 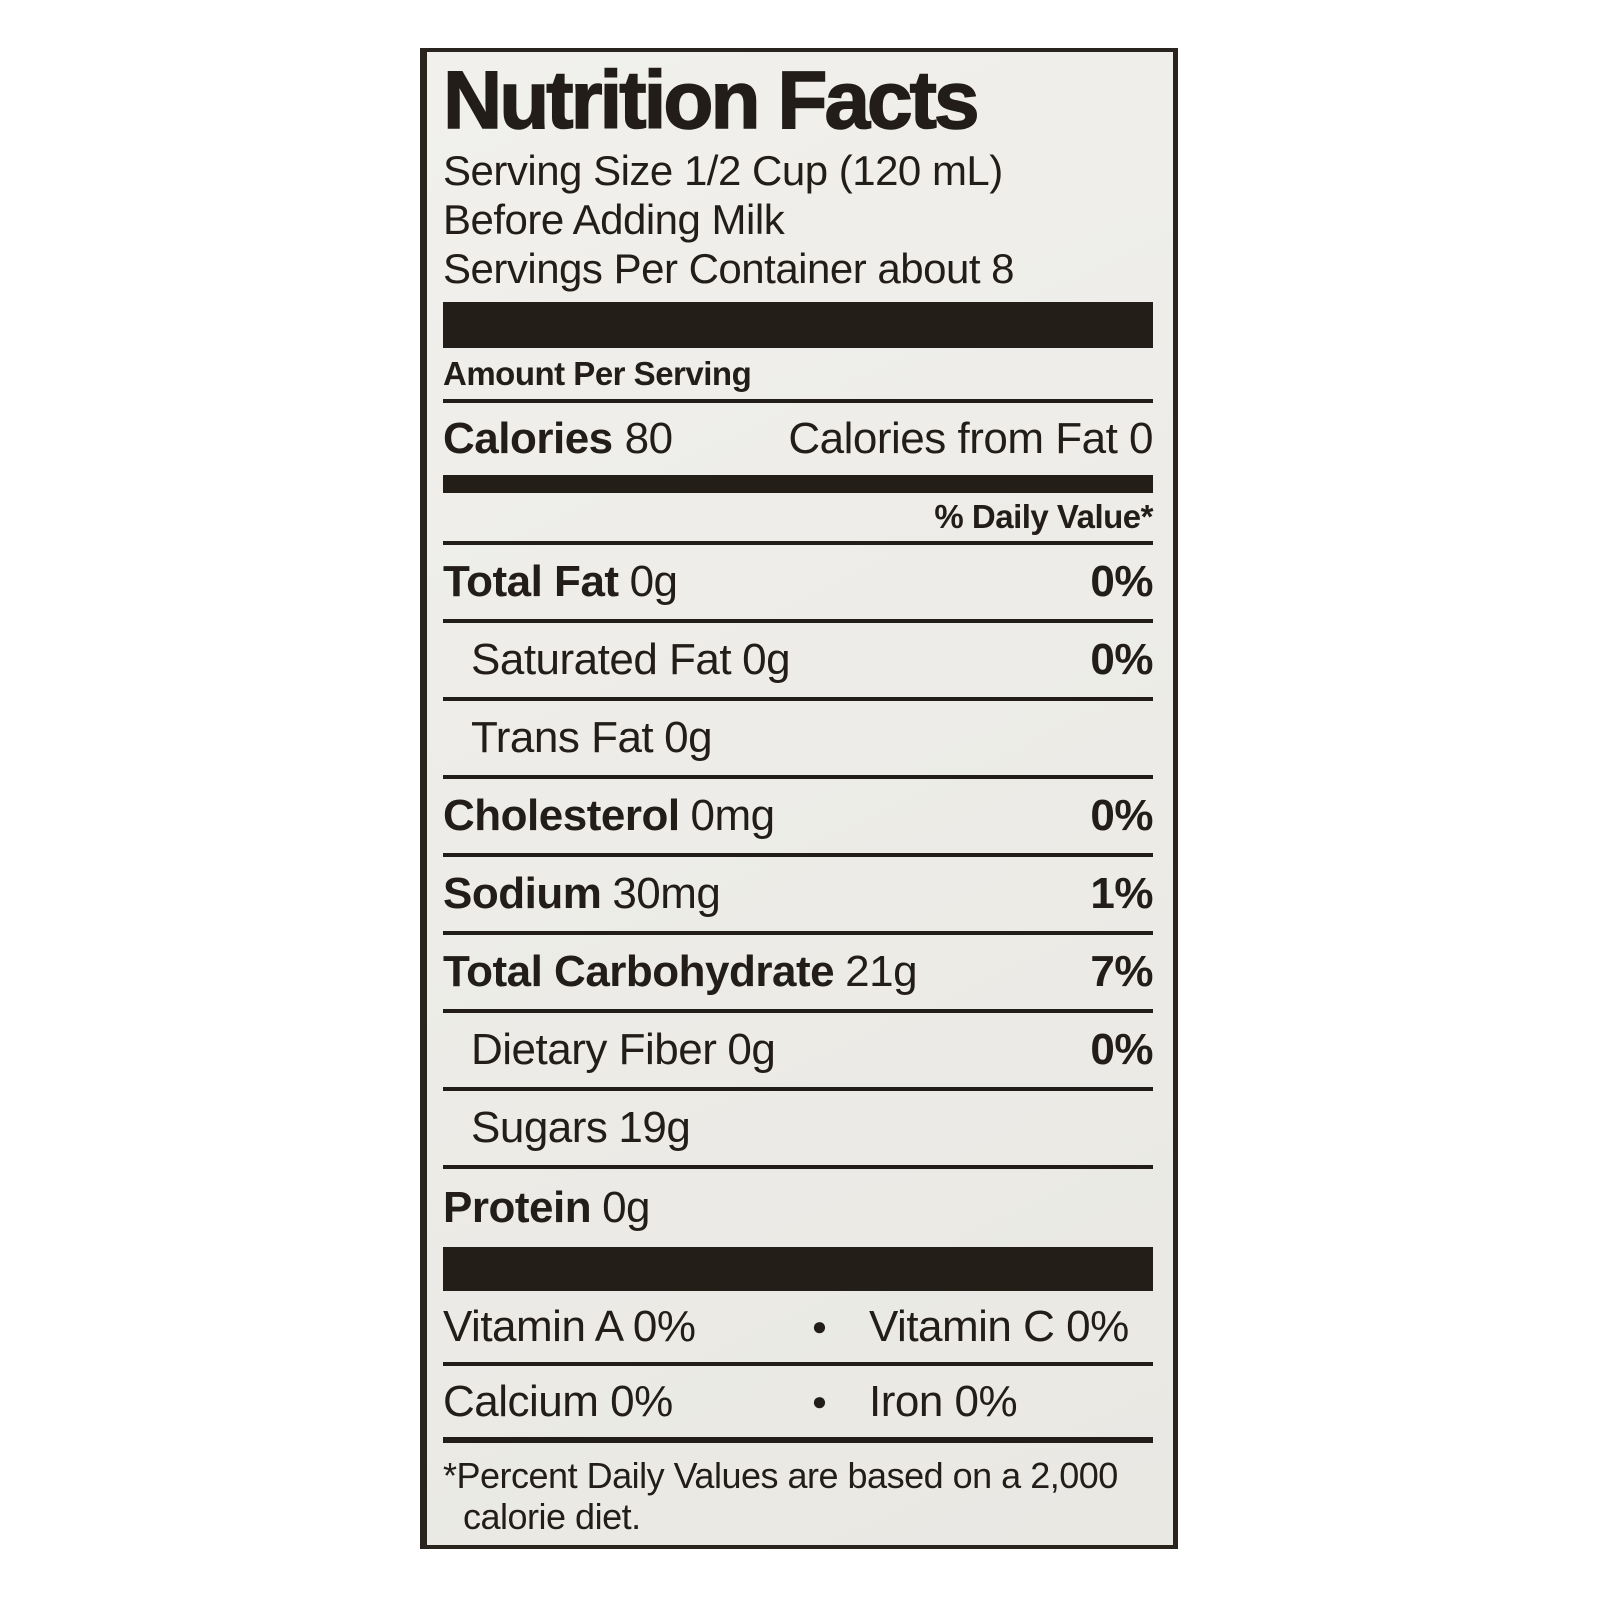 What do you see at coordinates (711, 101) in the screenshot?
I see `label-title: Nutrition Facts` at bounding box center [711, 101].